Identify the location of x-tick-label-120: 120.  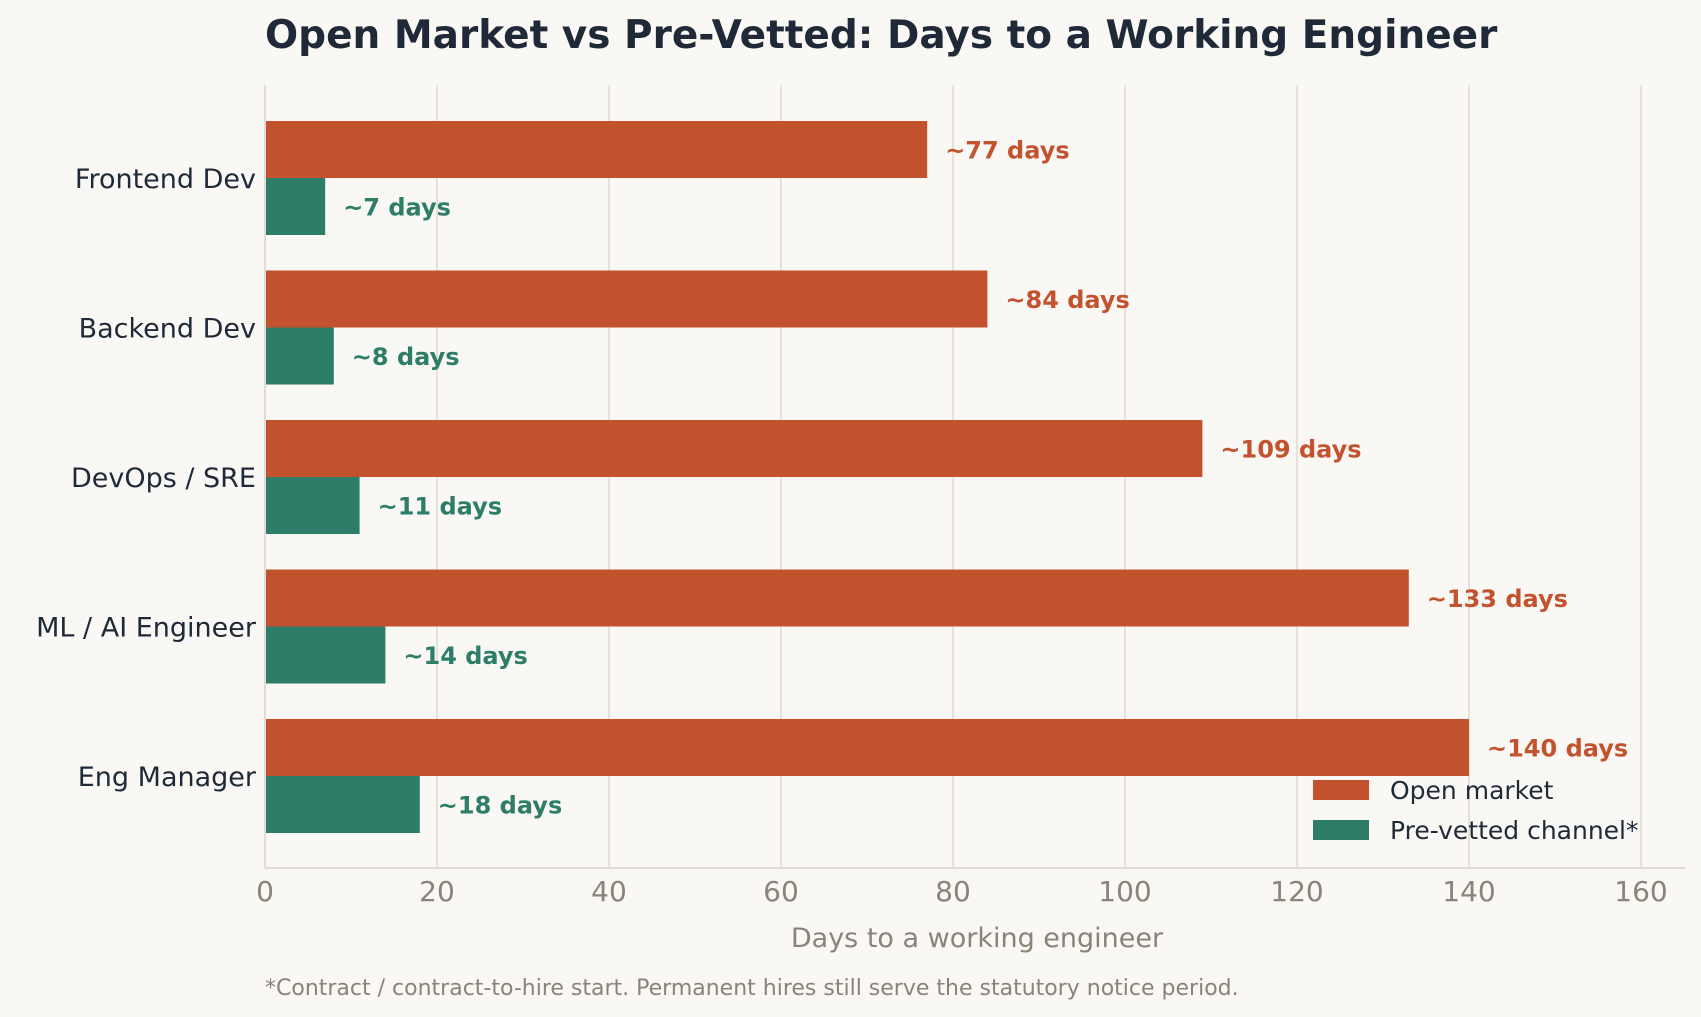
(1296, 891).